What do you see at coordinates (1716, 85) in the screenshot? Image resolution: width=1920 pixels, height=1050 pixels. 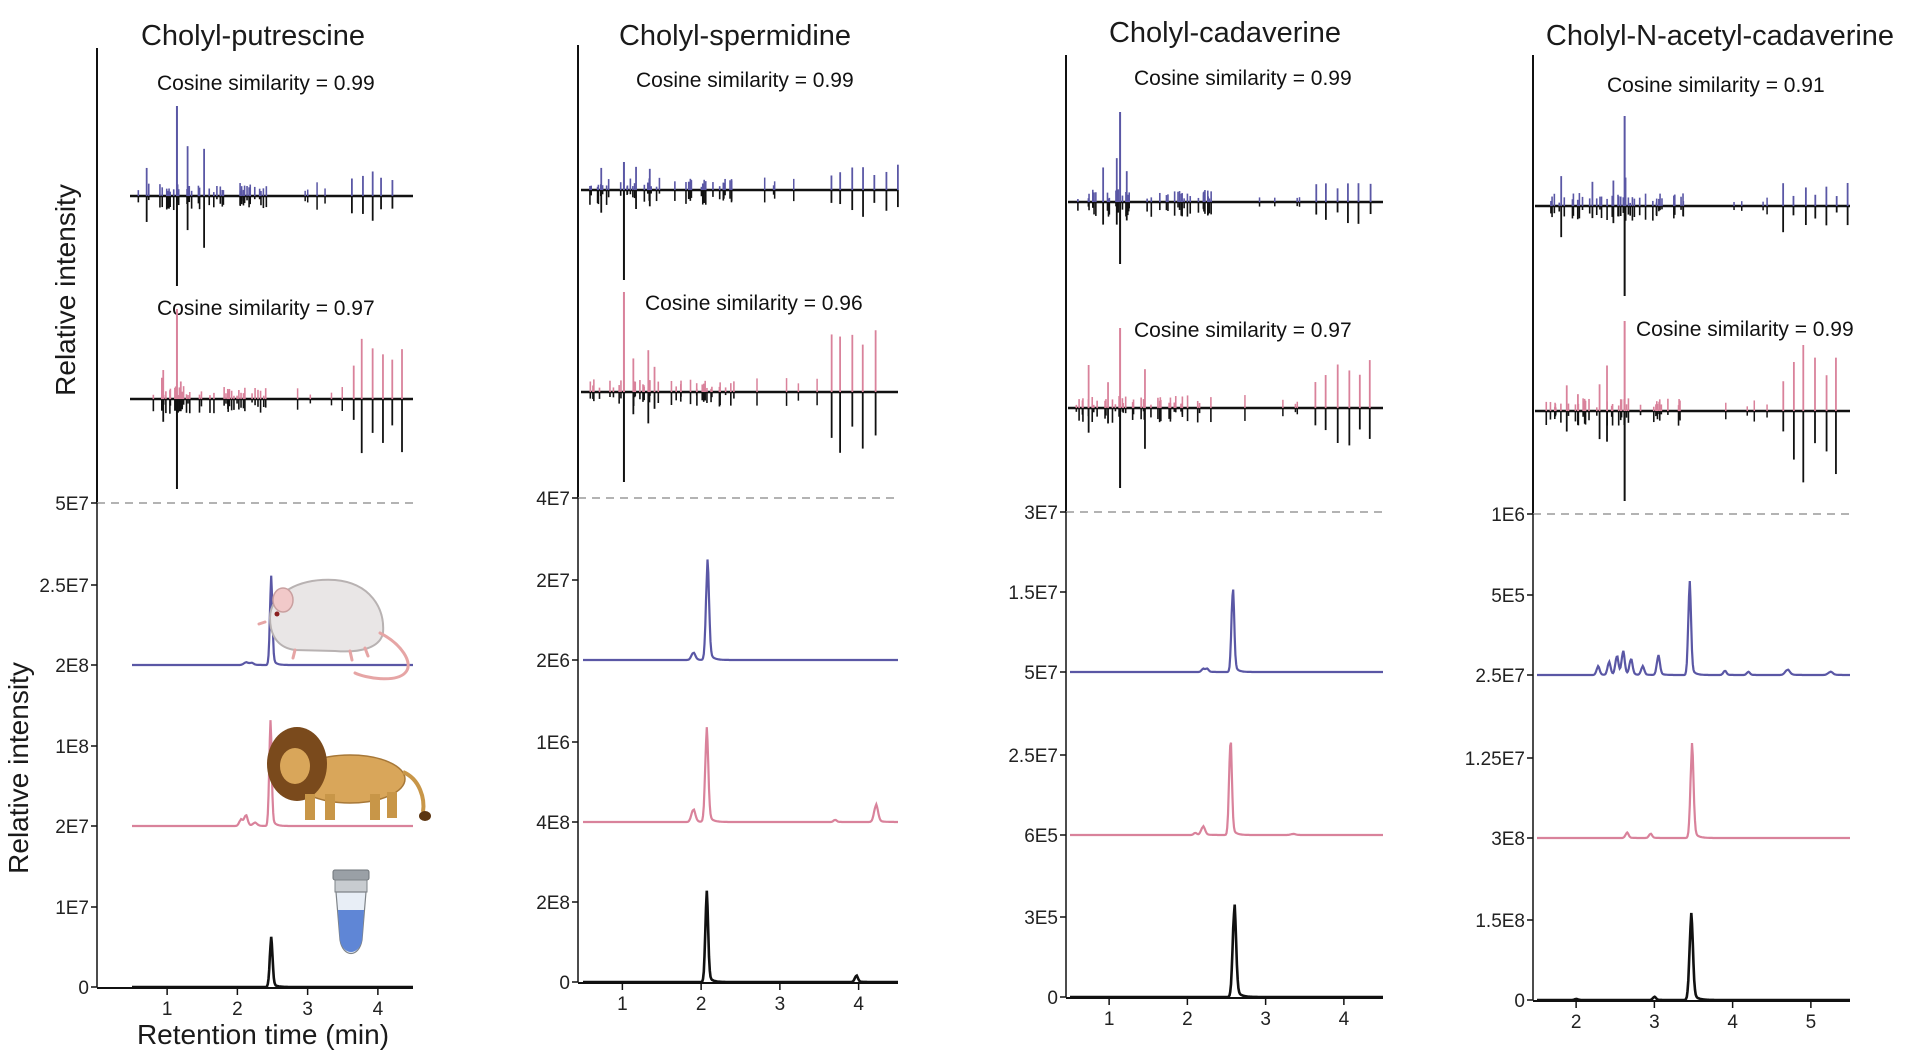 I see `cosine-similarity-label: Cosine similarity = 0.91` at bounding box center [1716, 85].